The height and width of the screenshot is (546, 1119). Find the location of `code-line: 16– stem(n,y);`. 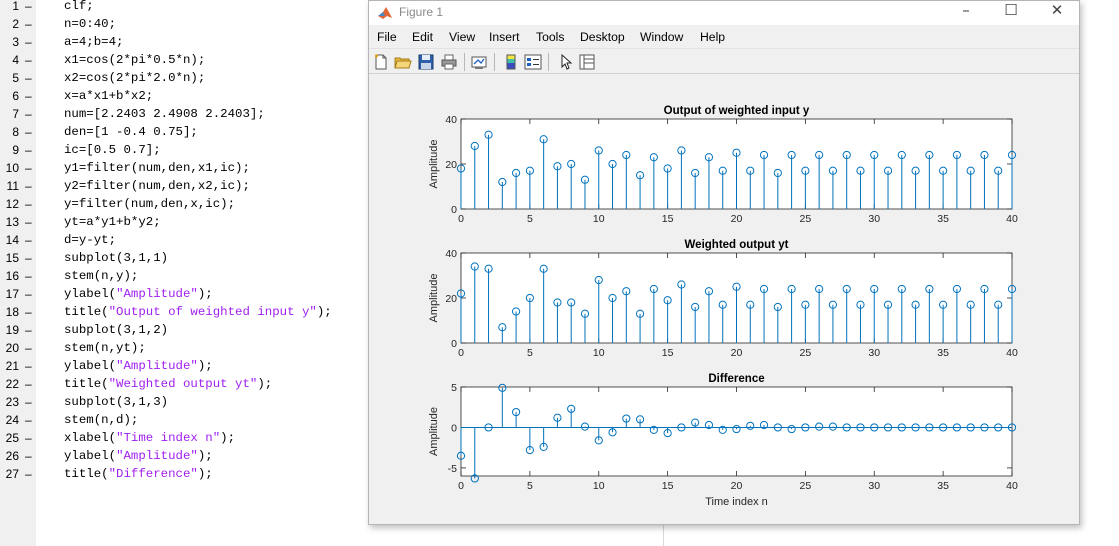

code-line: 16– stem(n,y); is located at coordinates (184, 276).